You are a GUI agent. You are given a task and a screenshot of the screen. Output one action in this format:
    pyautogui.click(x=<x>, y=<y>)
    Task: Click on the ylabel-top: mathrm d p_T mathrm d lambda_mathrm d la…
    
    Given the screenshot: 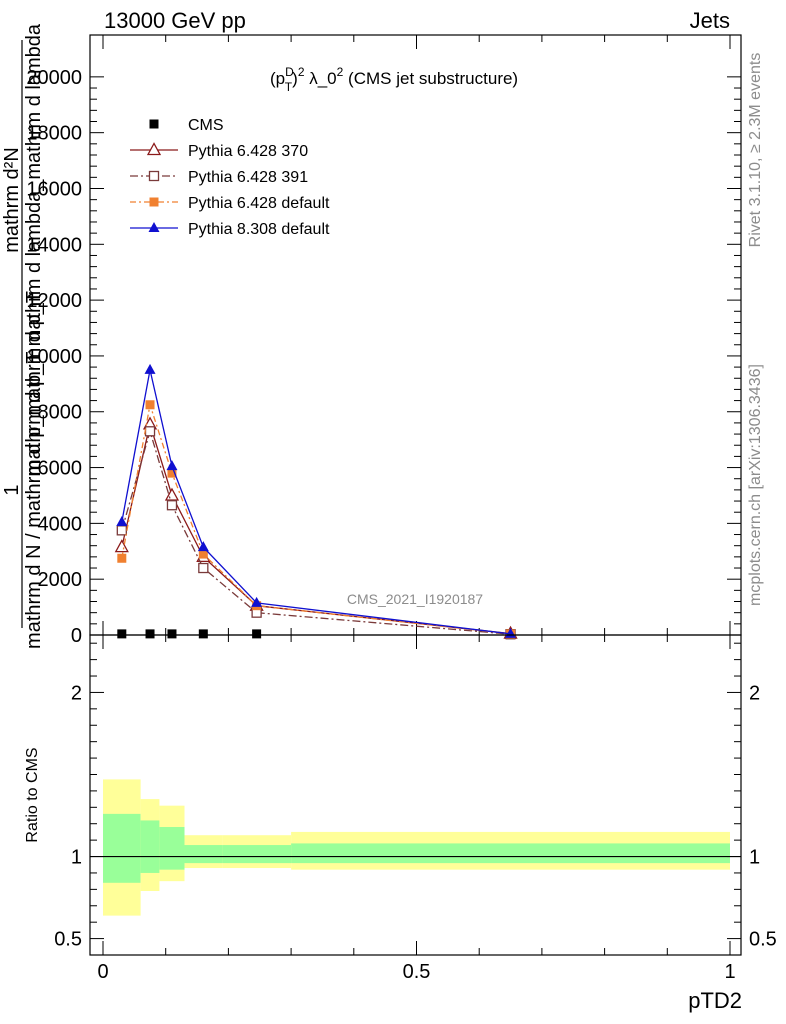 What is the action you would take?
    pyautogui.click(x=34, y=249)
    